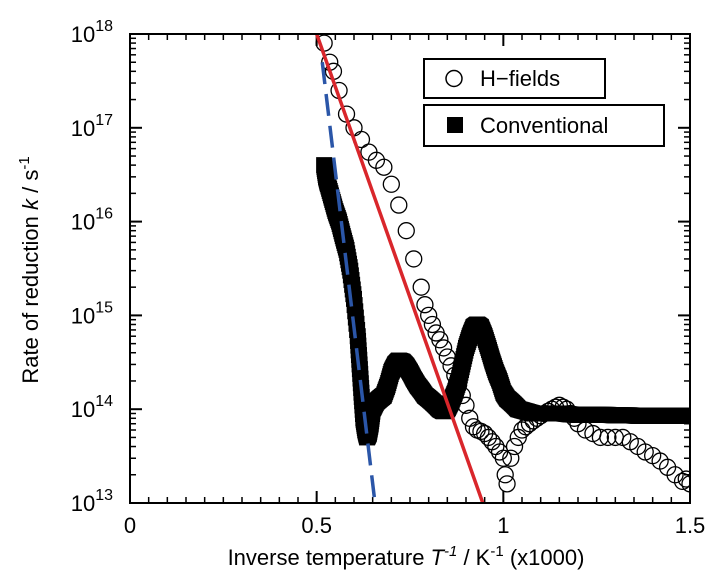 The height and width of the screenshot is (576, 710). What do you see at coordinates (130, 525) in the screenshot?
I see `x-tick-label: 0` at bounding box center [130, 525].